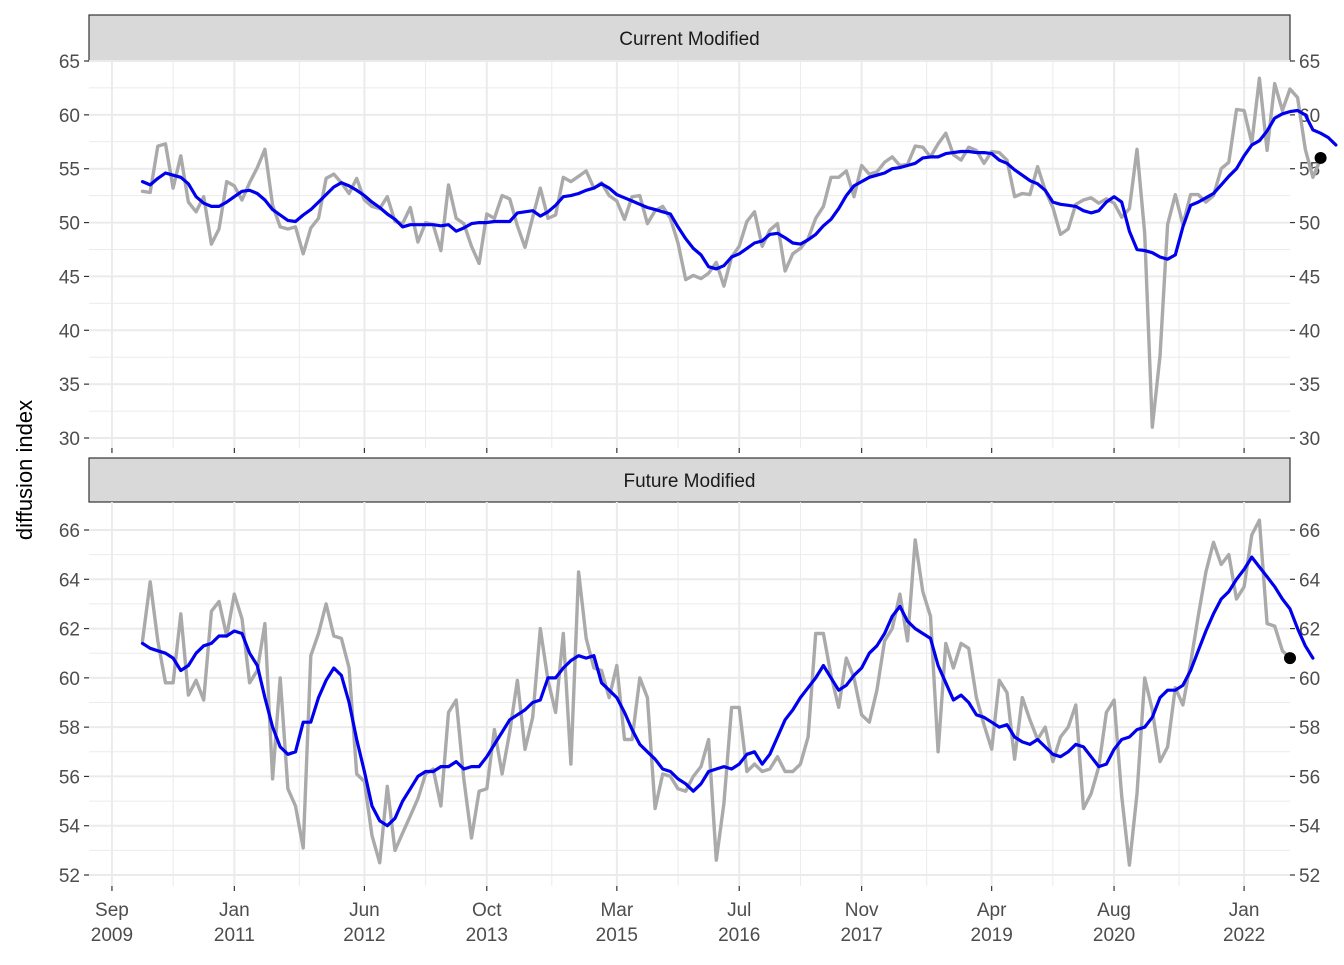 This screenshot has width=1344, height=965. Describe the element at coordinates (69, 531) in the screenshot. I see `y-tick-label-left: 66` at that location.